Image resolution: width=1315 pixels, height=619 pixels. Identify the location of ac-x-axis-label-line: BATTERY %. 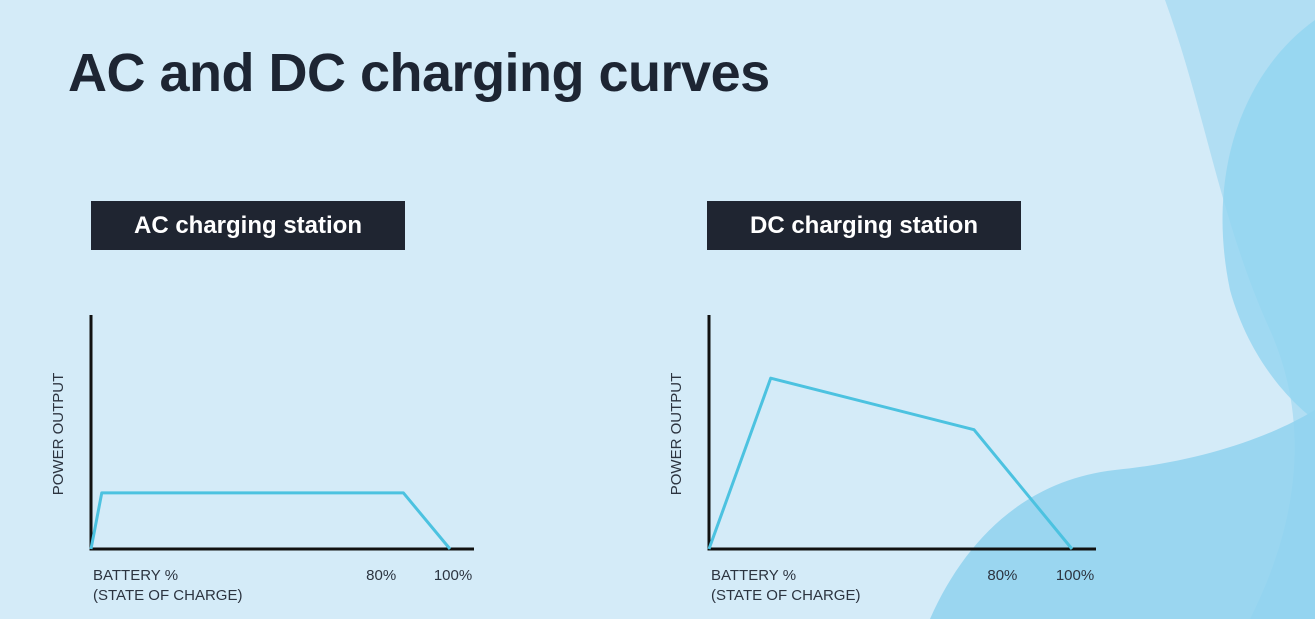
(135, 575).